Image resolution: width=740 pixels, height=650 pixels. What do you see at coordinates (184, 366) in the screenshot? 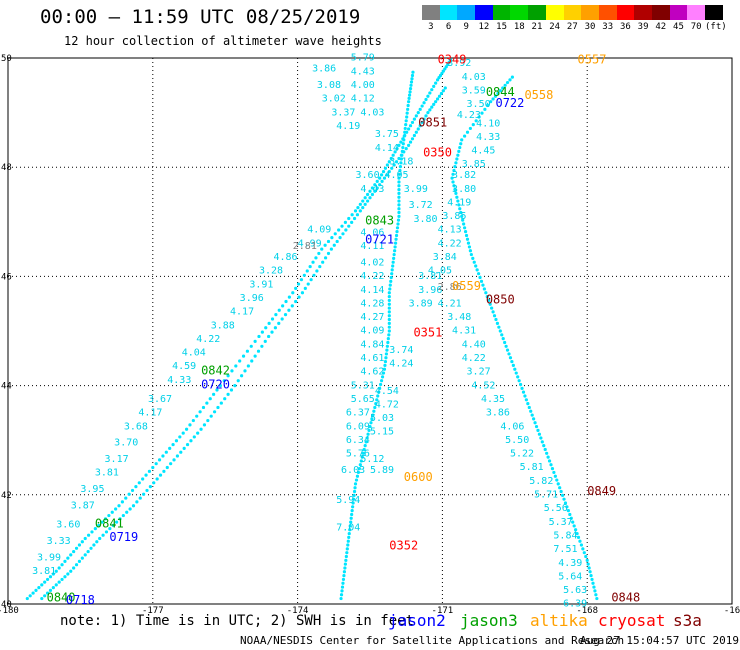
I see `wave-height-label: 4.59` at bounding box center [184, 366].